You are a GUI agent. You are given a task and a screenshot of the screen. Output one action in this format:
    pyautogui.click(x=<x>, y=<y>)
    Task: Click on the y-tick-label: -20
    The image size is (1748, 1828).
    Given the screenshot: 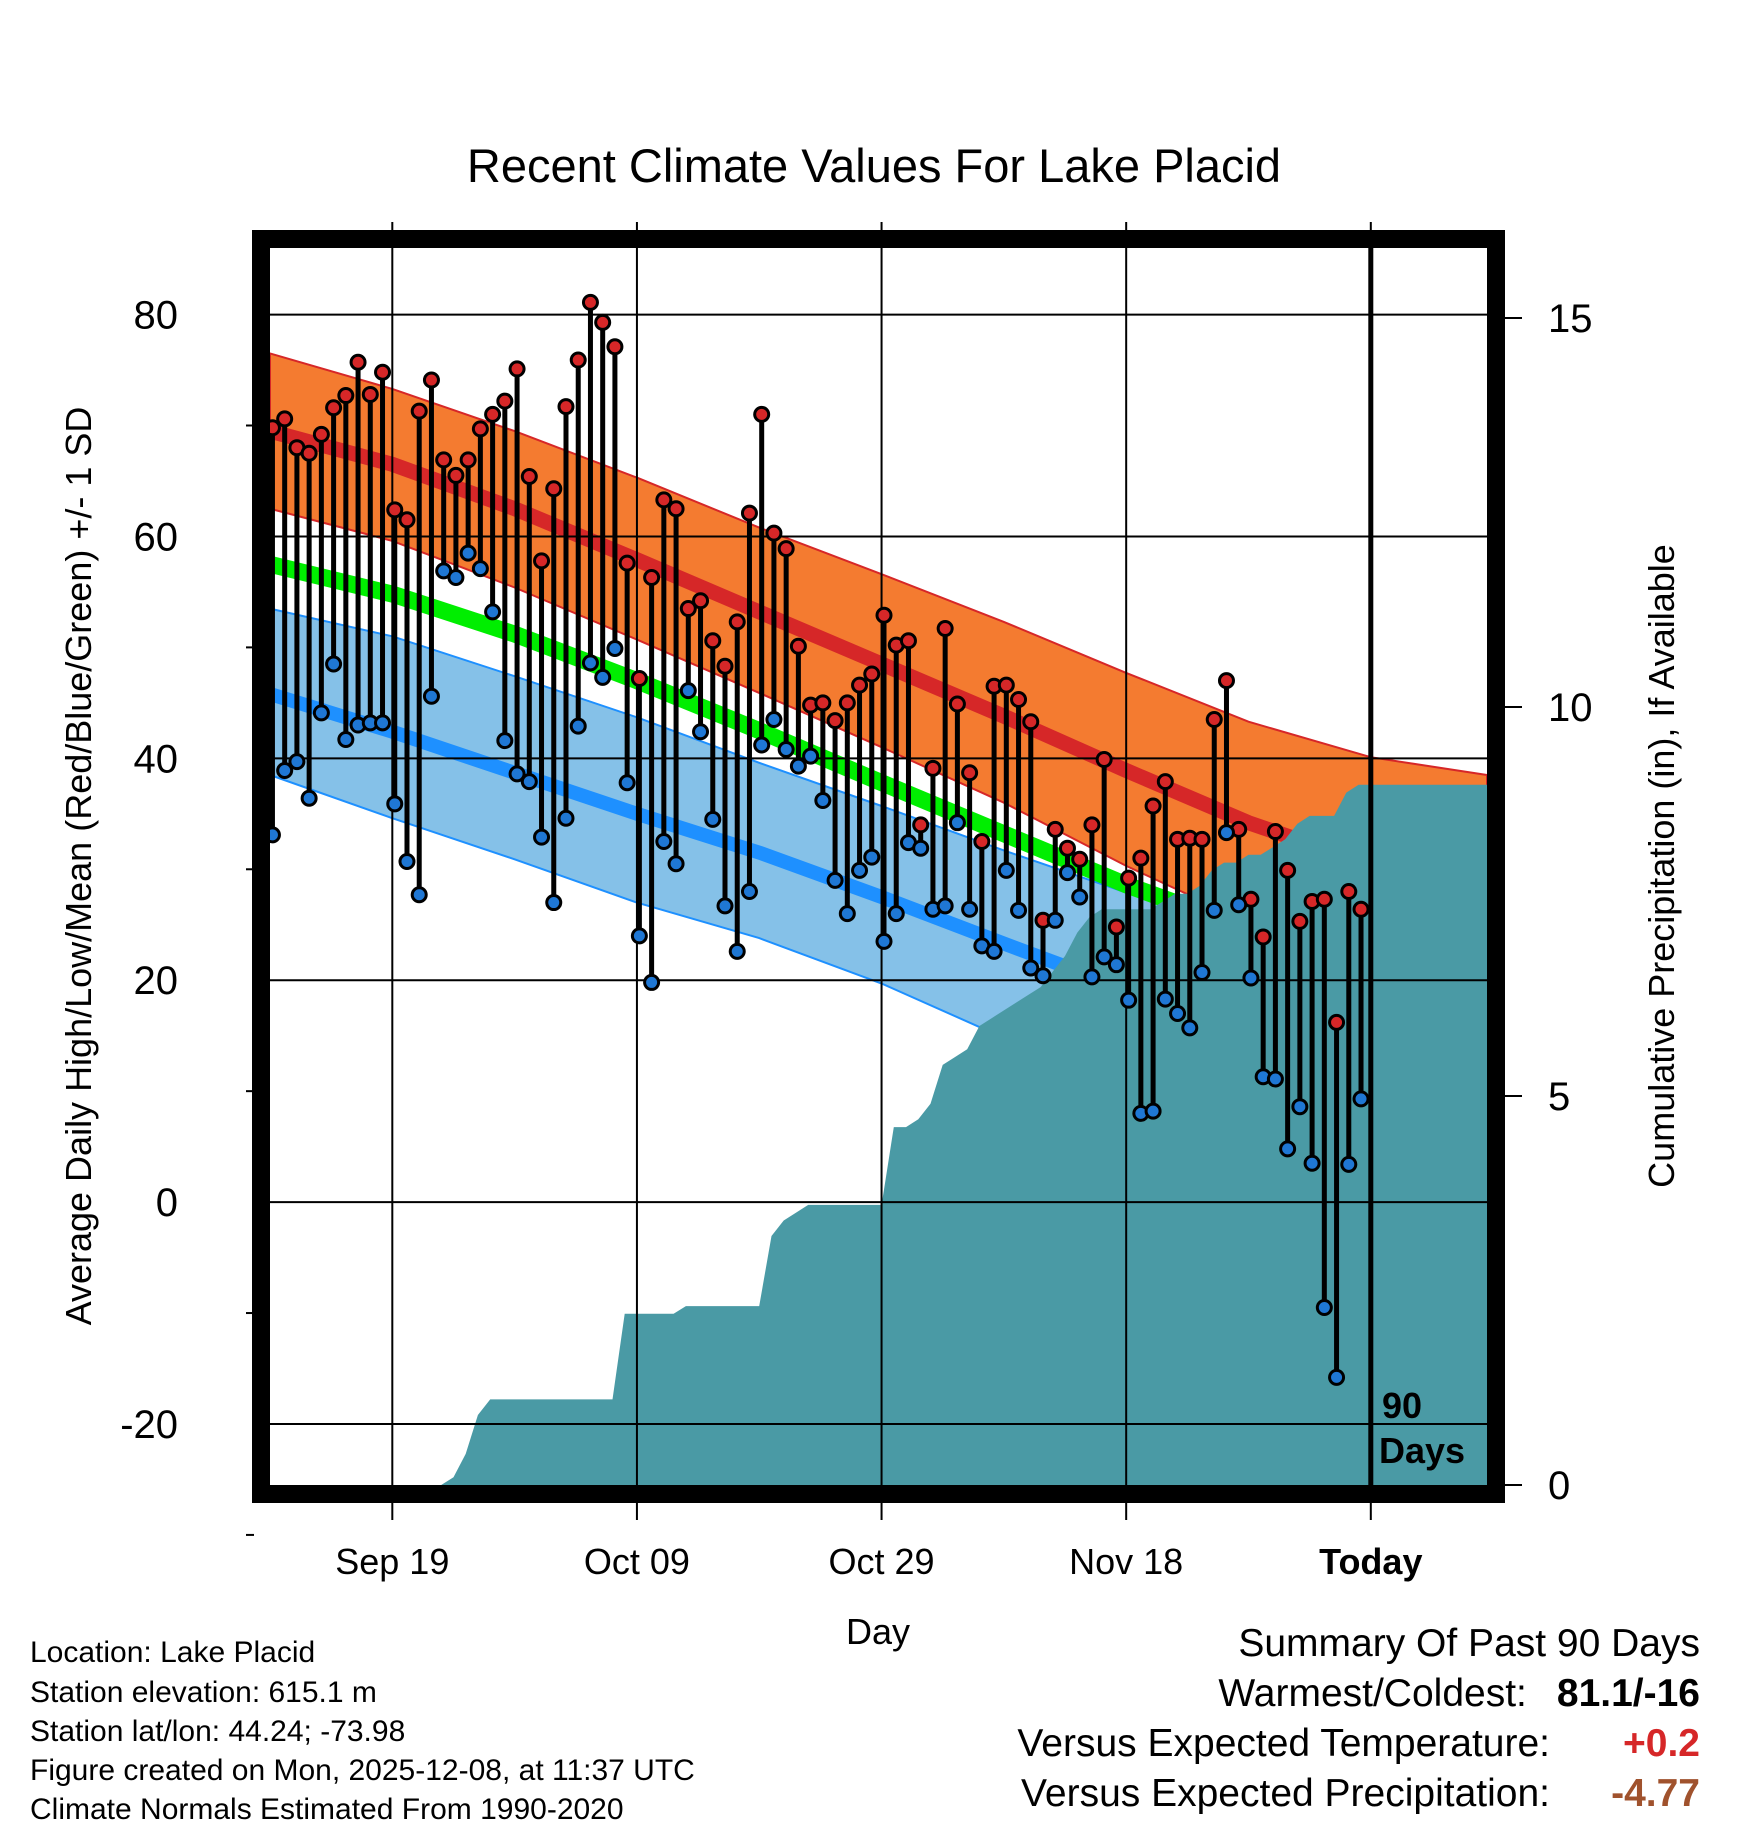 What is the action you would take?
    pyautogui.click(x=149, y=1425)
    